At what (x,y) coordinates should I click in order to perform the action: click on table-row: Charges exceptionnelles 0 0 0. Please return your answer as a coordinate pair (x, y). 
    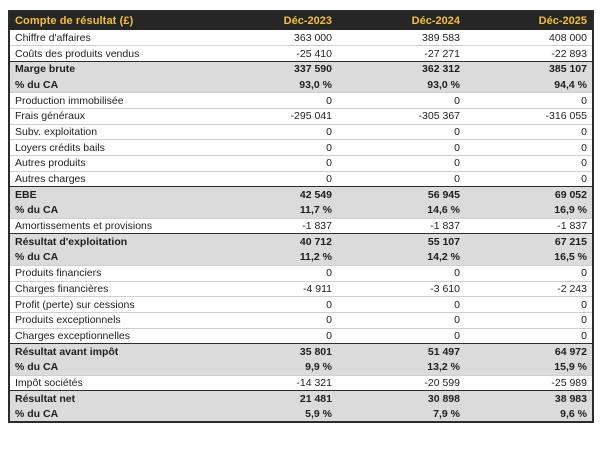
    Looking at the image, I should click on (301, 335).